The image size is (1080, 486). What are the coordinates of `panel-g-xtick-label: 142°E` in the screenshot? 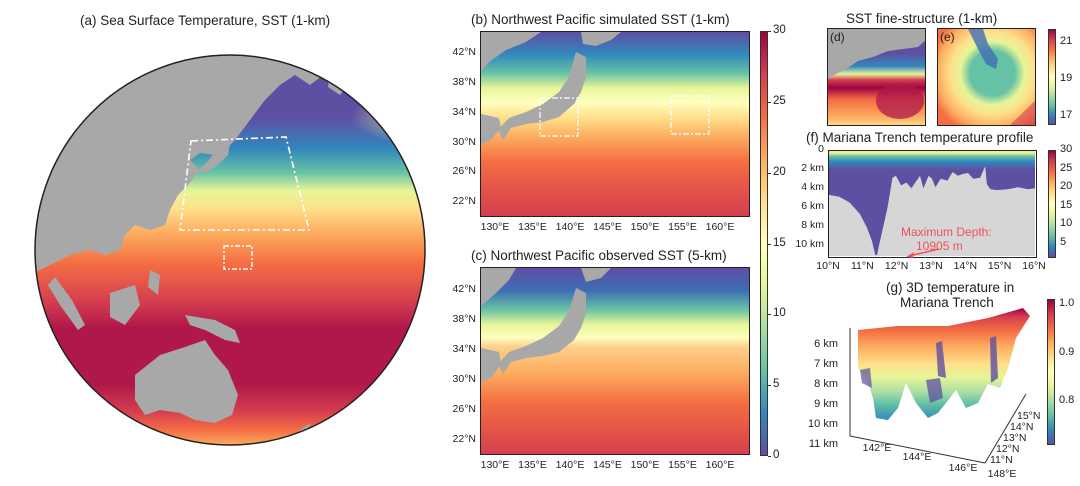 It's located at (877, 448).